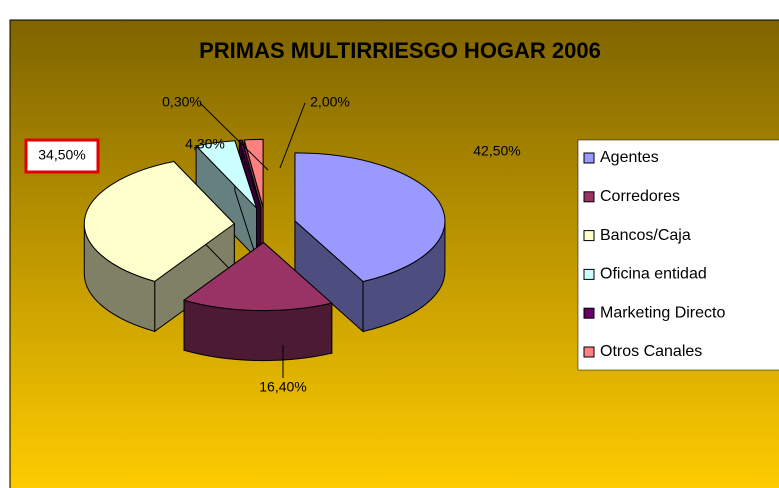 Image resolution: width=779 pixels, height=488 pixels. What do you see at coordinates (282, 387) in the screenshot?
I see `value-label: 16,40%` at bounding box center [282, 387].